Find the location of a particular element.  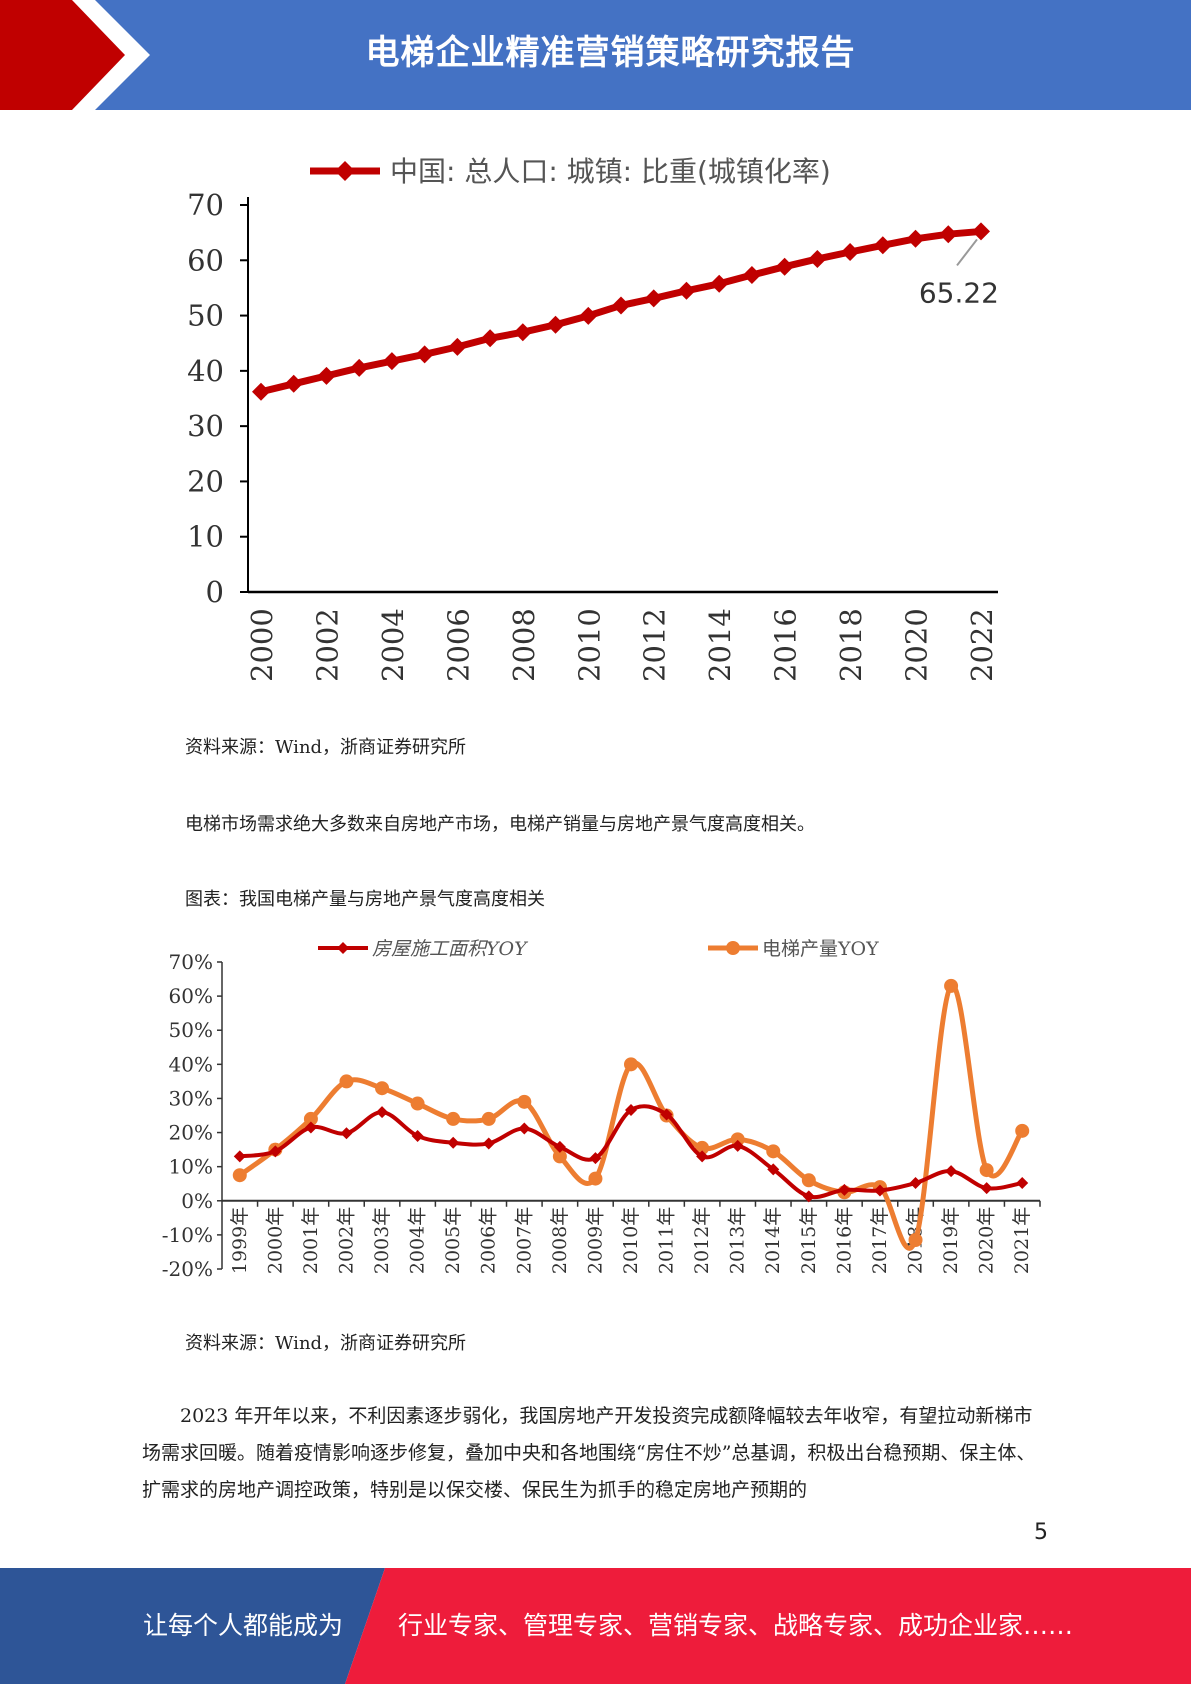

x-tick-label: 2003年 is located at coordinates (382, 1240).